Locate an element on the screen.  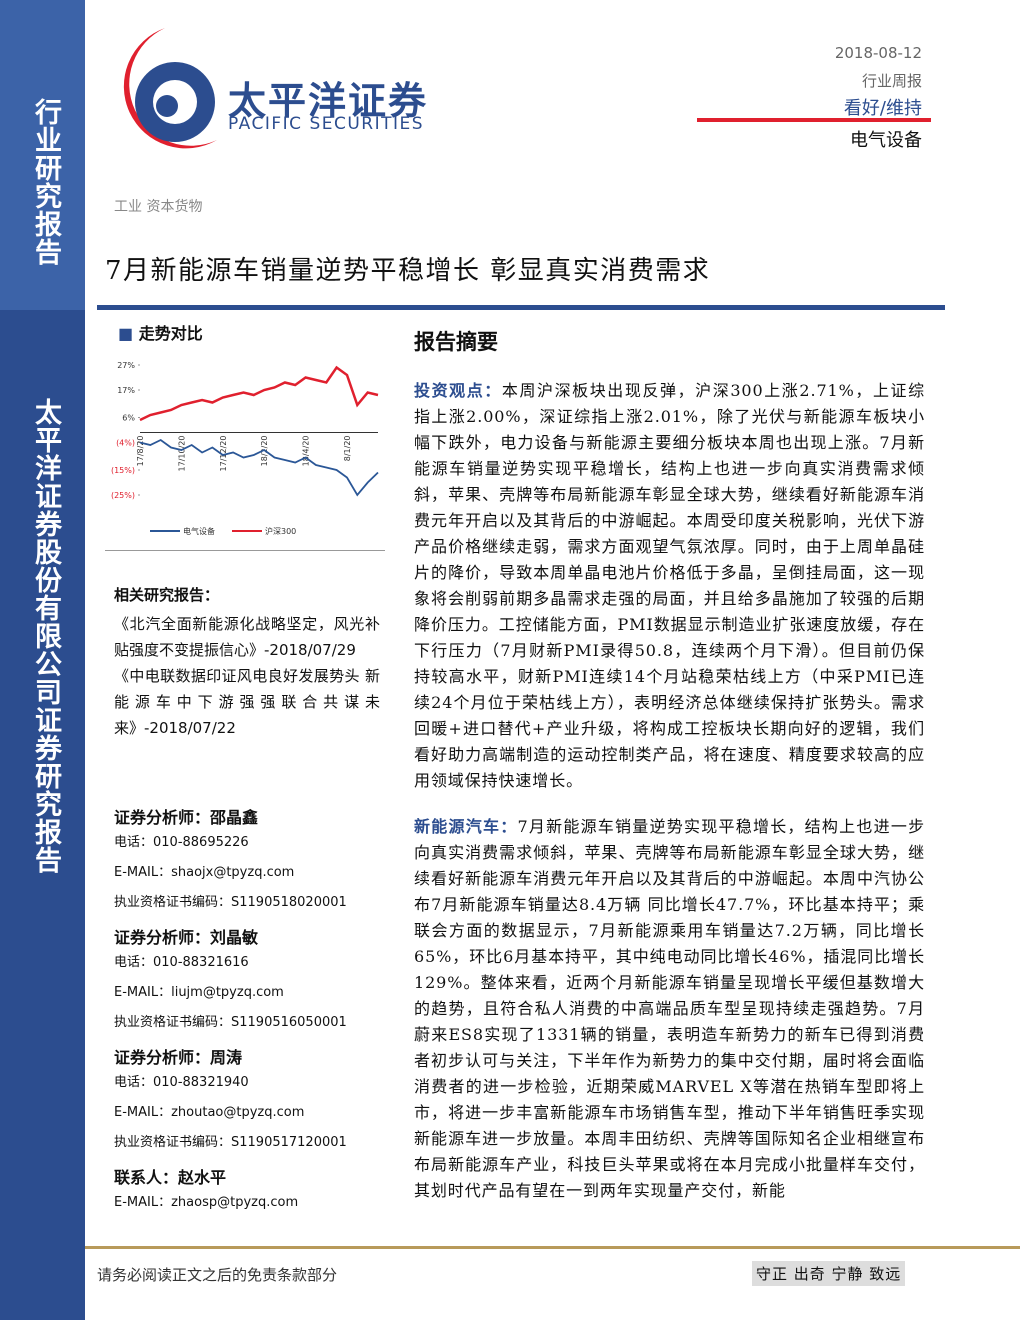
analyst-line: 电话：010-88321940 is located at coordinates (181, 1082).